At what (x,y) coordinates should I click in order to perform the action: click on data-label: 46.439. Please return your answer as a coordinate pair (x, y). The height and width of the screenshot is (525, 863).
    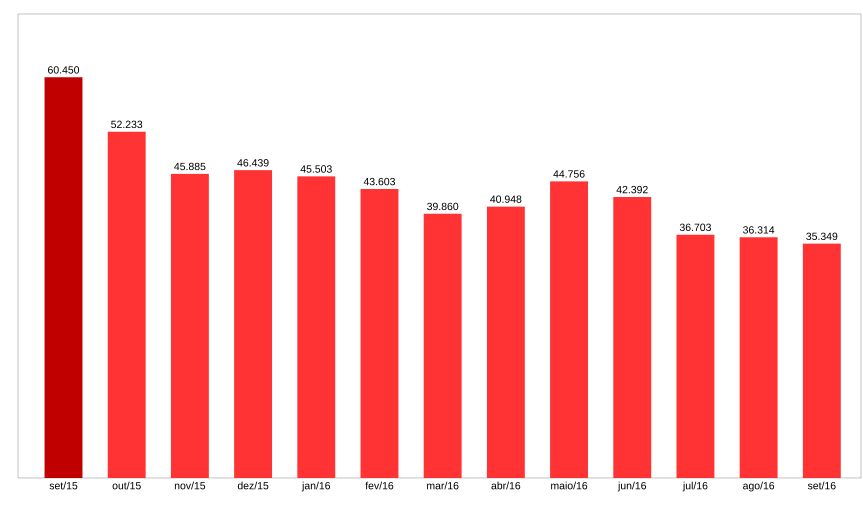
    Looking at the image, I should click on (253, 162).